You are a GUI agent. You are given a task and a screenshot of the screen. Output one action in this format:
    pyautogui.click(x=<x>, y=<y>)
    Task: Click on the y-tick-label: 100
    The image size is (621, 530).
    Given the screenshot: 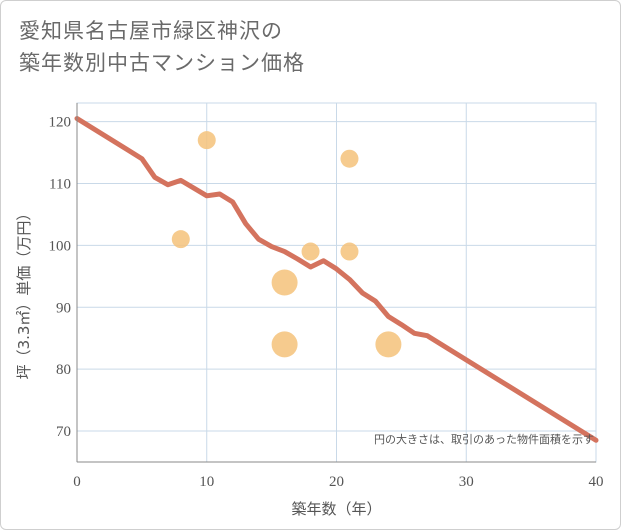 What is the action you would take?
    pyautogui.click(x=60, y=246)
    